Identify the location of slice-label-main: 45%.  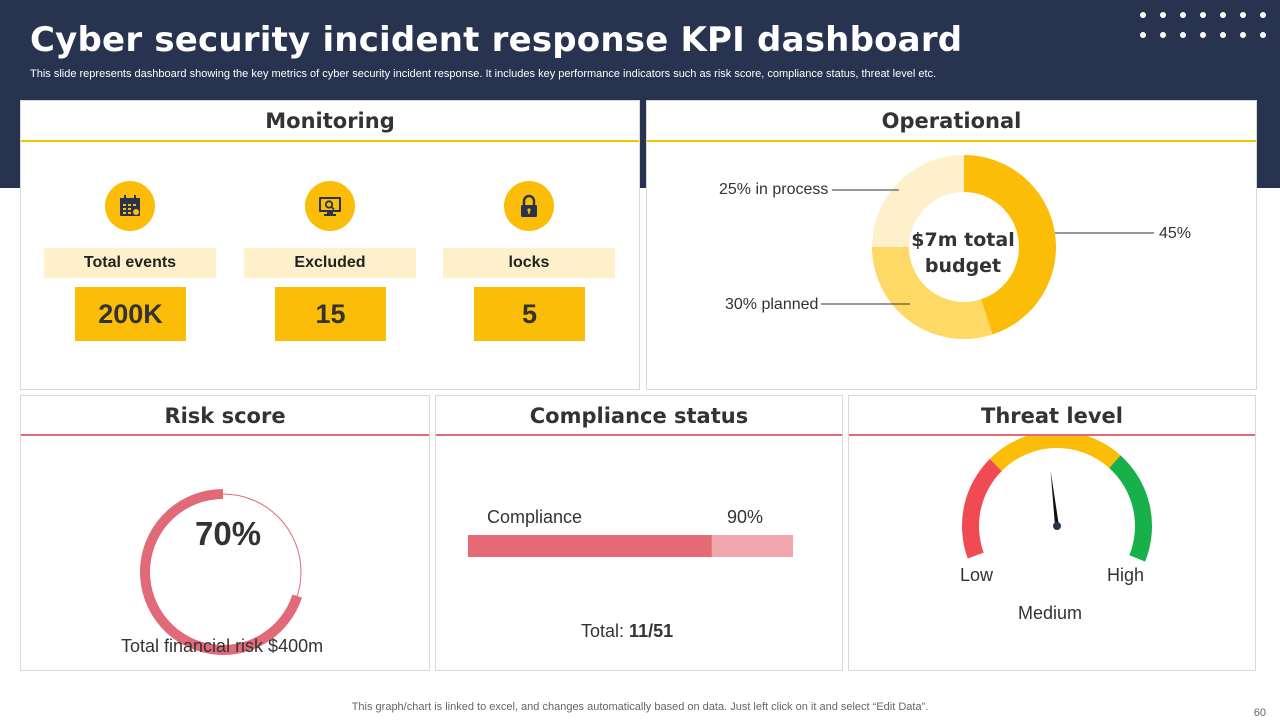
(1175, 233).